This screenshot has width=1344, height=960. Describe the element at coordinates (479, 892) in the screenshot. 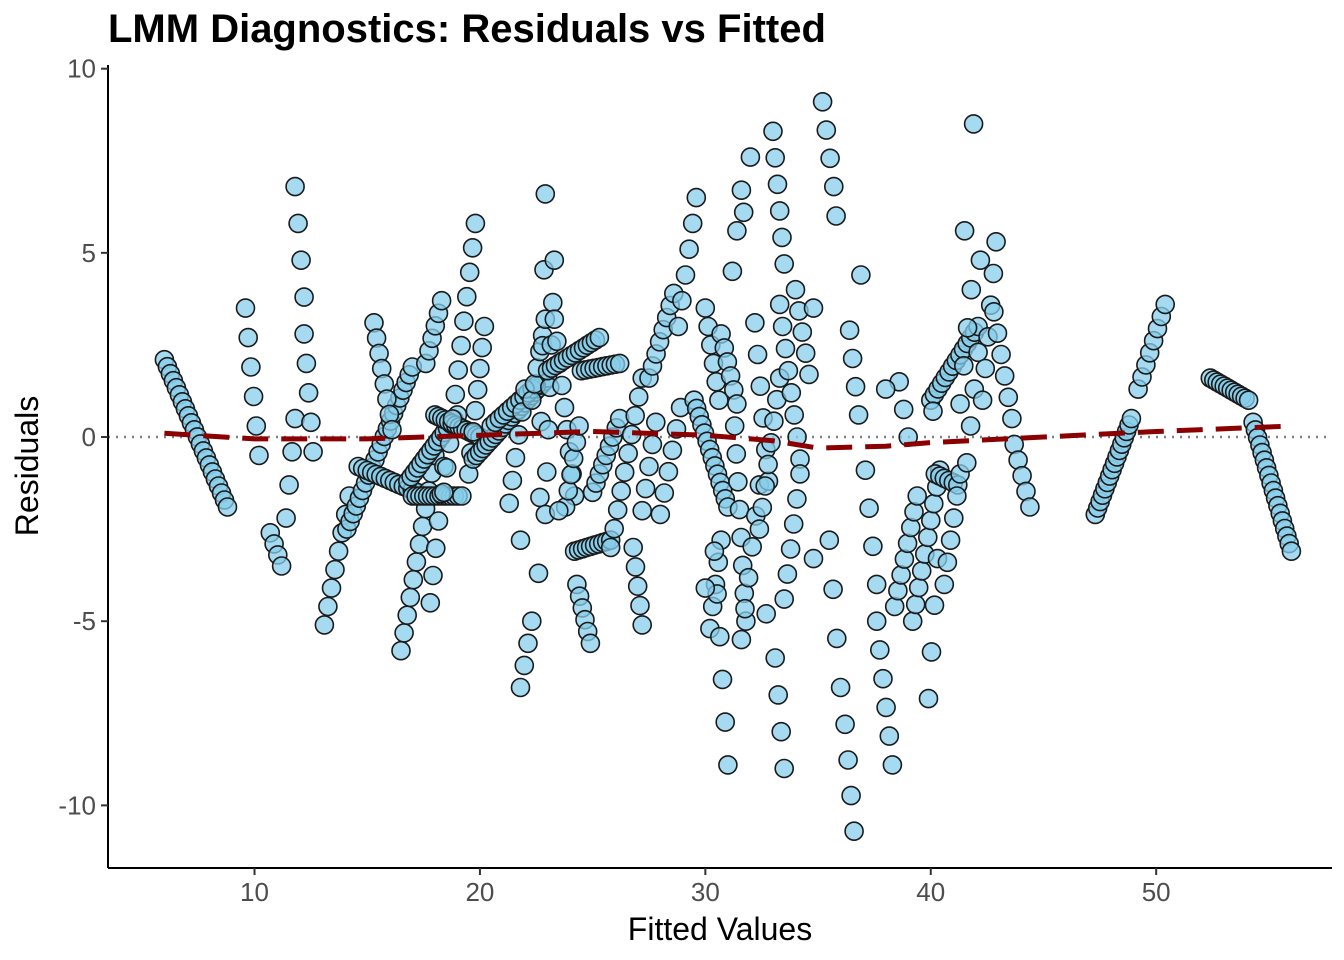

I see `x-tick-label: 20` at that location.